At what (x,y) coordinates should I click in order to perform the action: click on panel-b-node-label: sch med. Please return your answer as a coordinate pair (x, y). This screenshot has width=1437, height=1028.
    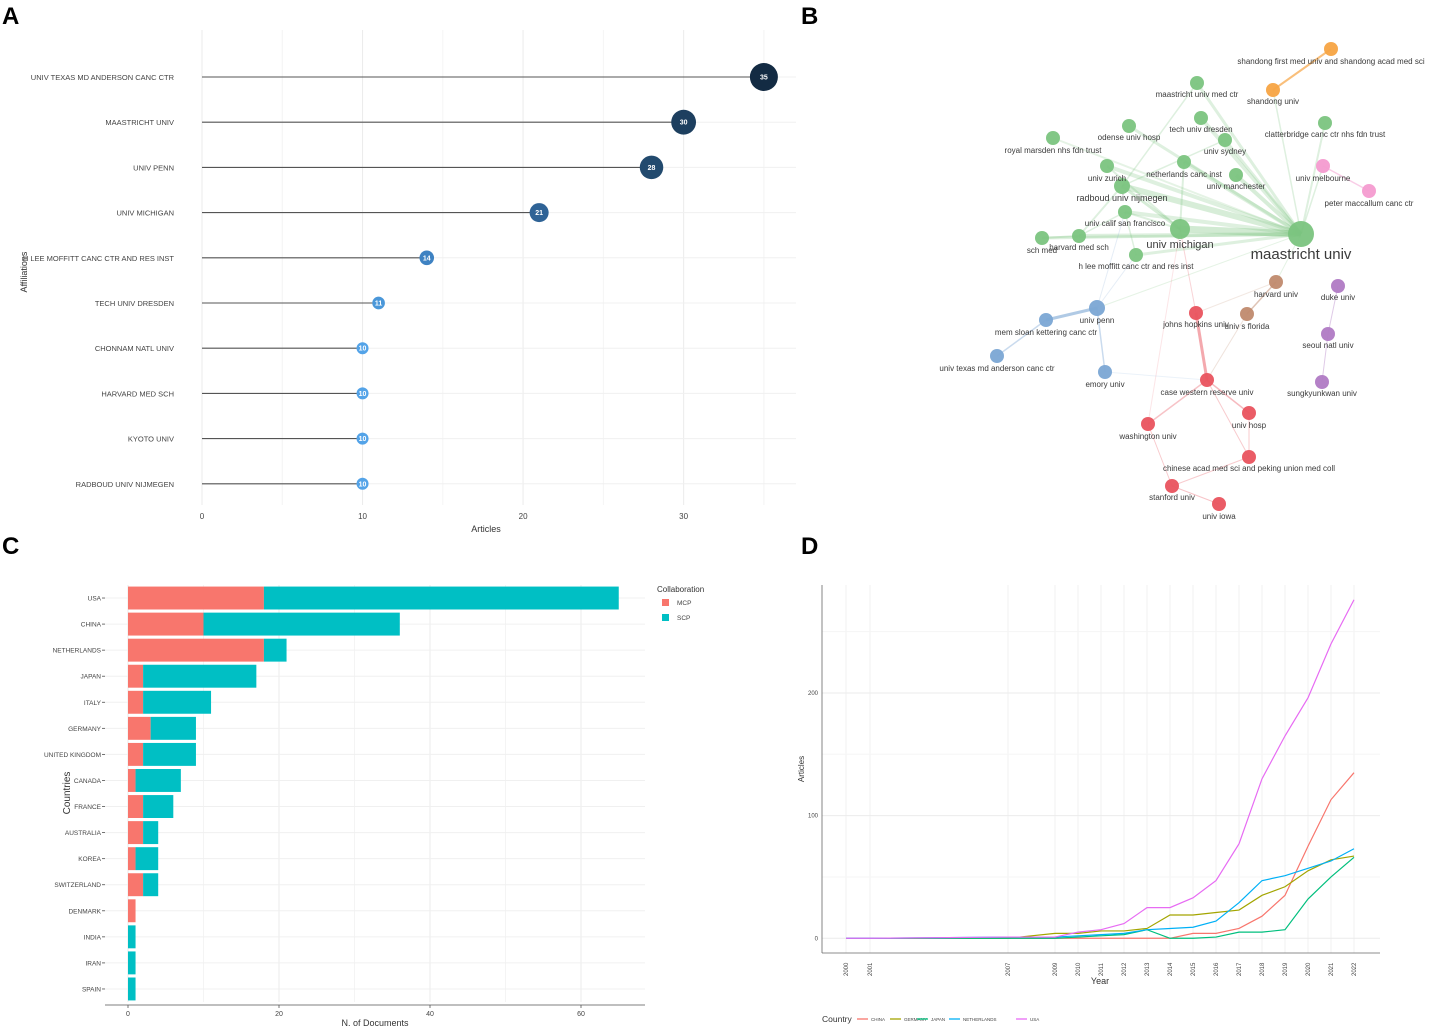
    Looking at the image, I should click on (1042, 250).